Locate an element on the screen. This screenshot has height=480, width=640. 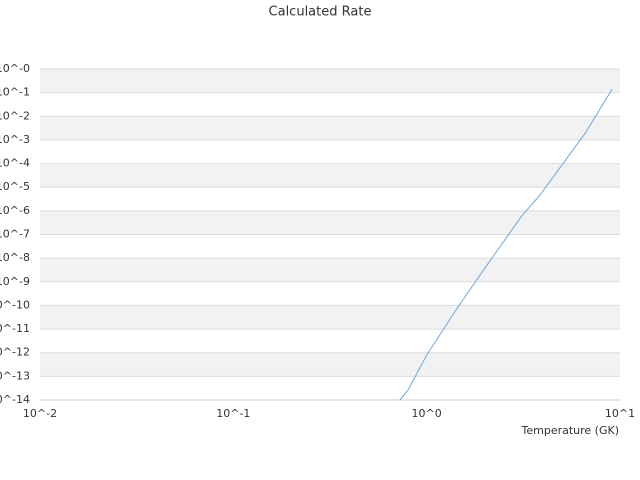
y-tick-label: 10^-0 is located at coordinates (15, 68).